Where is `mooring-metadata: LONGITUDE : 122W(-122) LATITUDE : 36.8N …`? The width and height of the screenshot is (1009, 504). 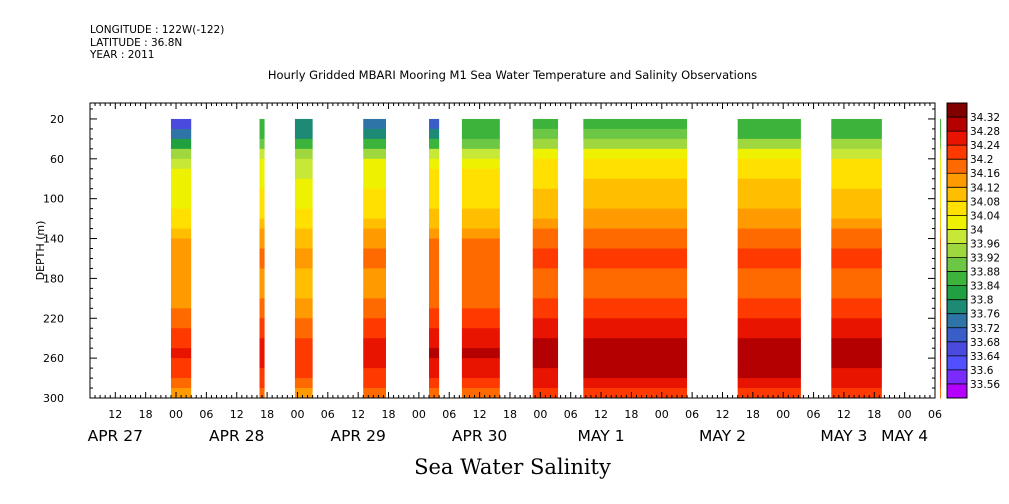
mooring-metadata: LONGITUDE : 122W(-122) LATITUDE : 36.8N … is located at coordinates (157, 43).